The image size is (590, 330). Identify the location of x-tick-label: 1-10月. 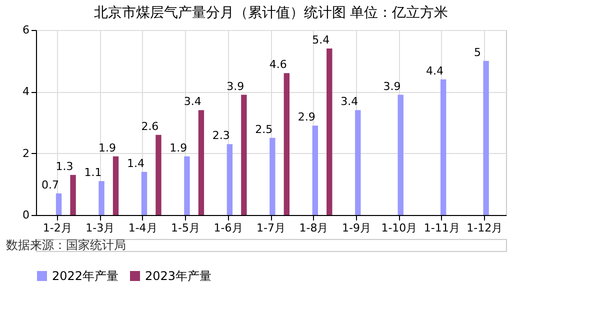
(399, 228).